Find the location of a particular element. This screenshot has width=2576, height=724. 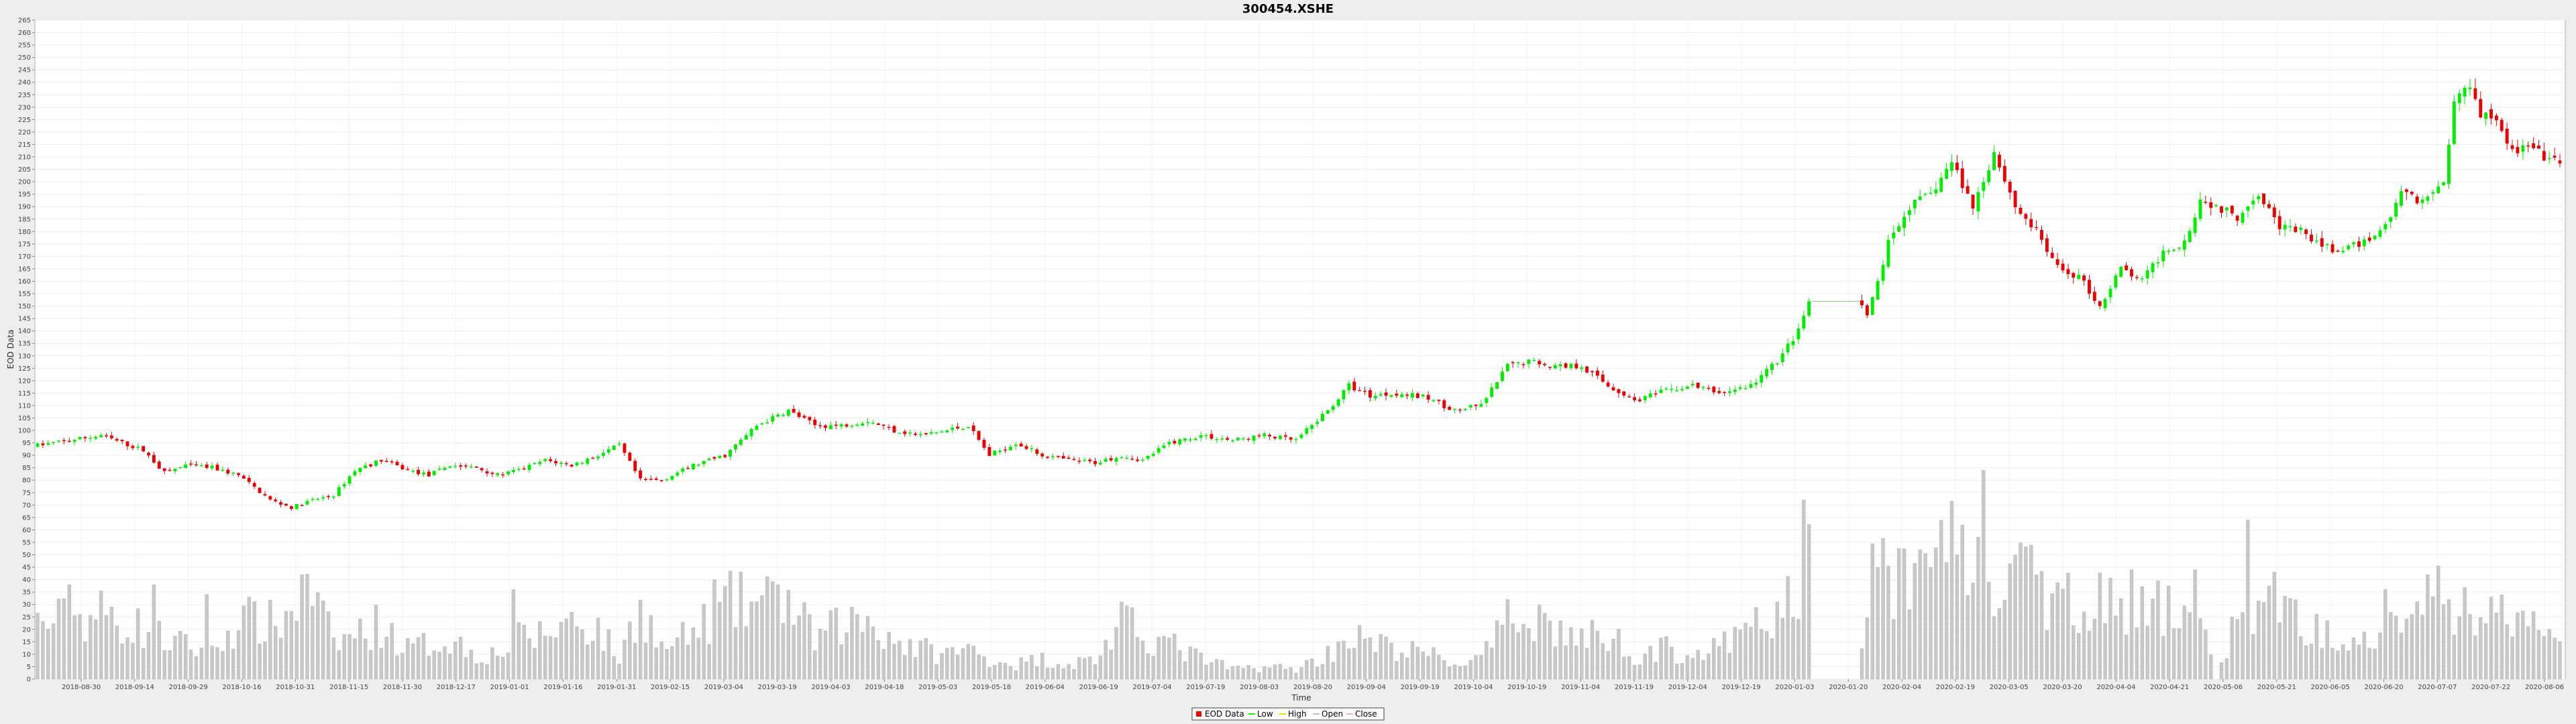

y-tick-label: 50 is located at coordinates (26, 555).